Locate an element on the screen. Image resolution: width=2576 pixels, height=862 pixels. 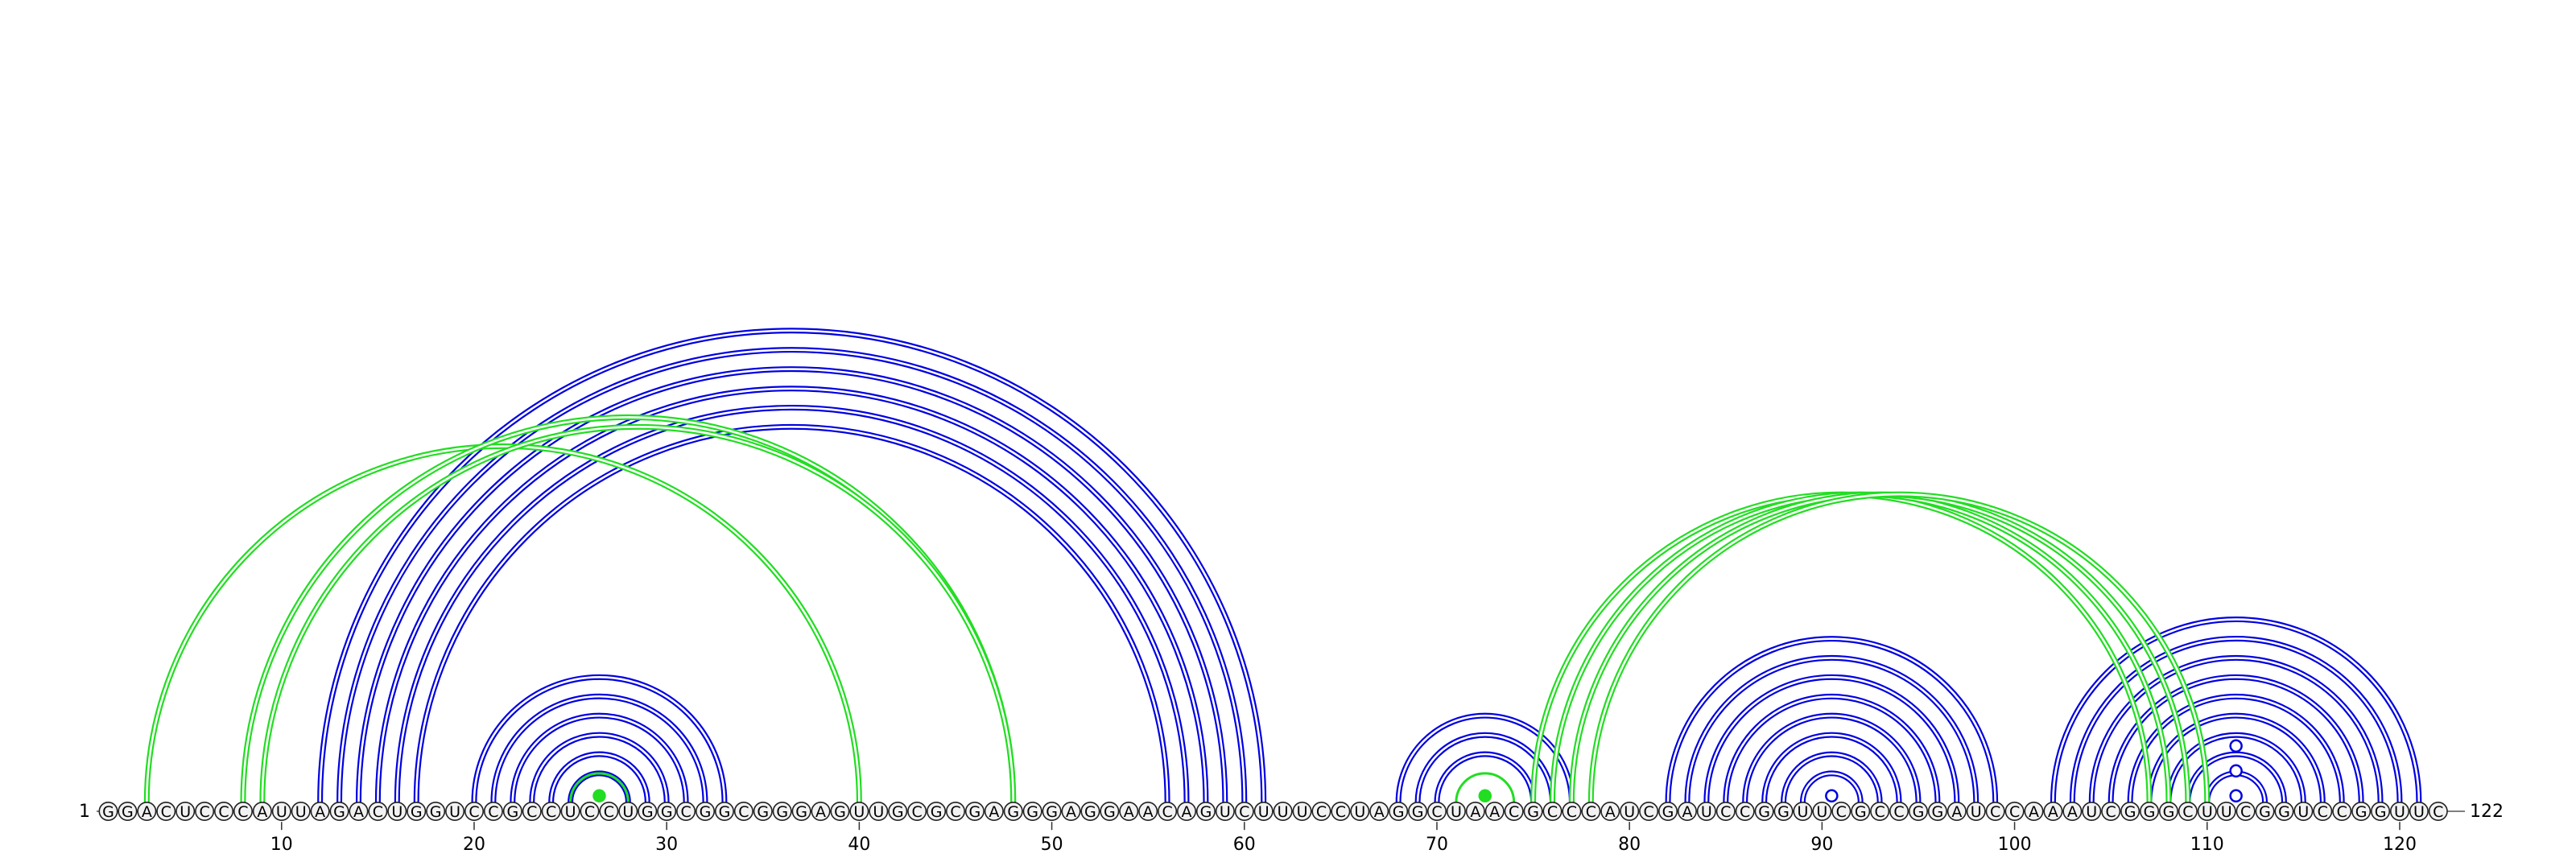
tick-label: 10 is located at coordinates (281, 845).